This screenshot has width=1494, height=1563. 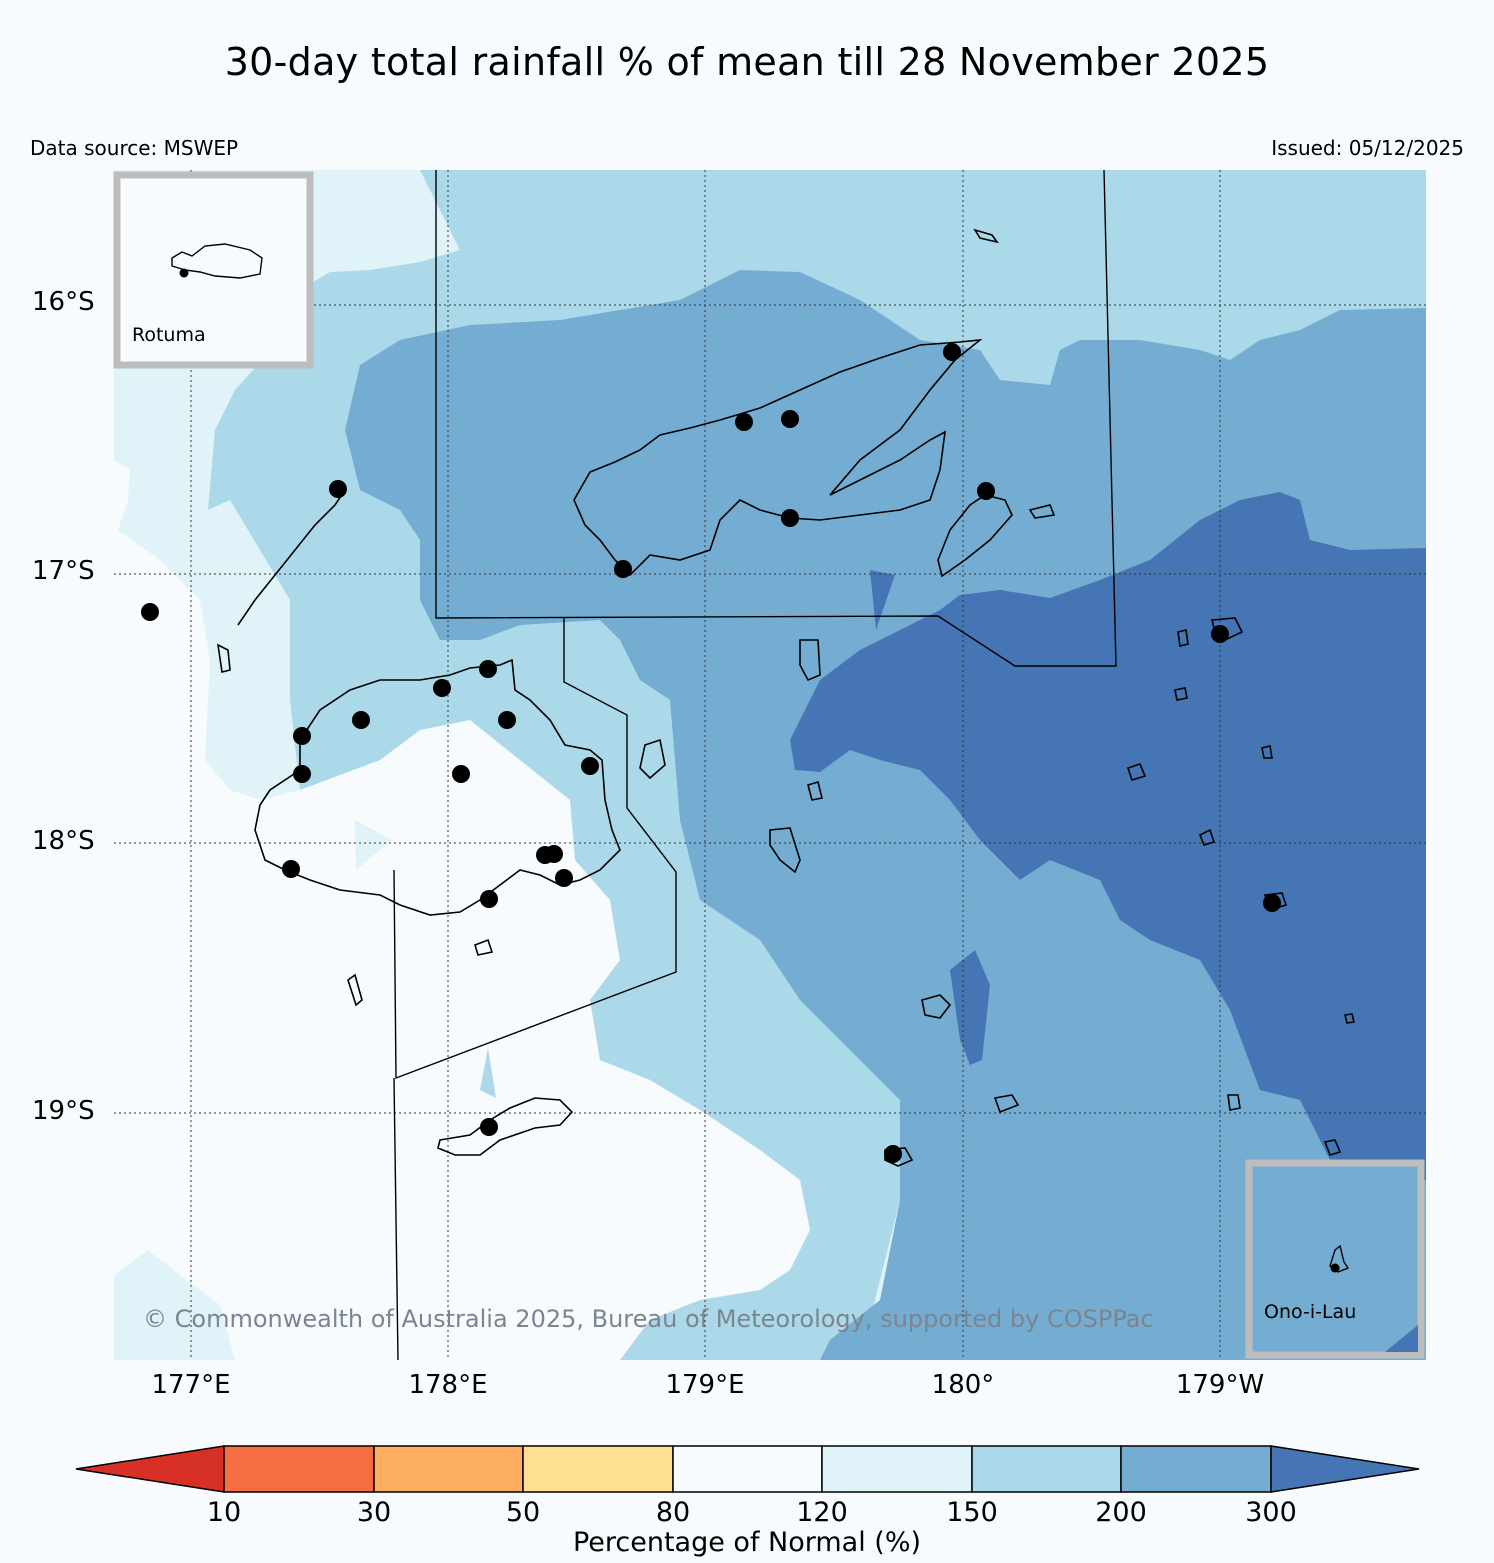 What do you see at coordinates (505, 1126) in the screenshot?
I see `kadavu-coast` at bounding box center [505, 1126].